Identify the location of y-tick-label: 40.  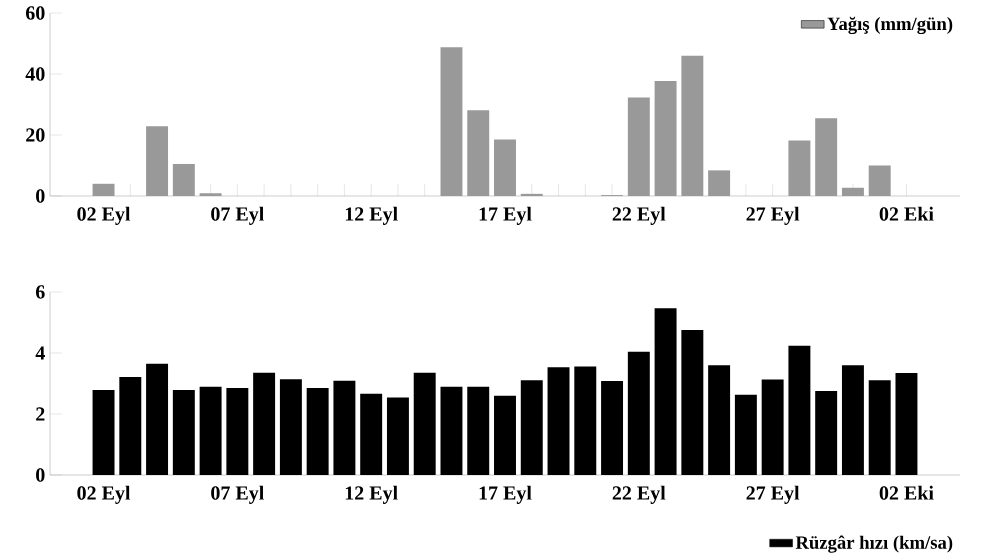
(35, 74).